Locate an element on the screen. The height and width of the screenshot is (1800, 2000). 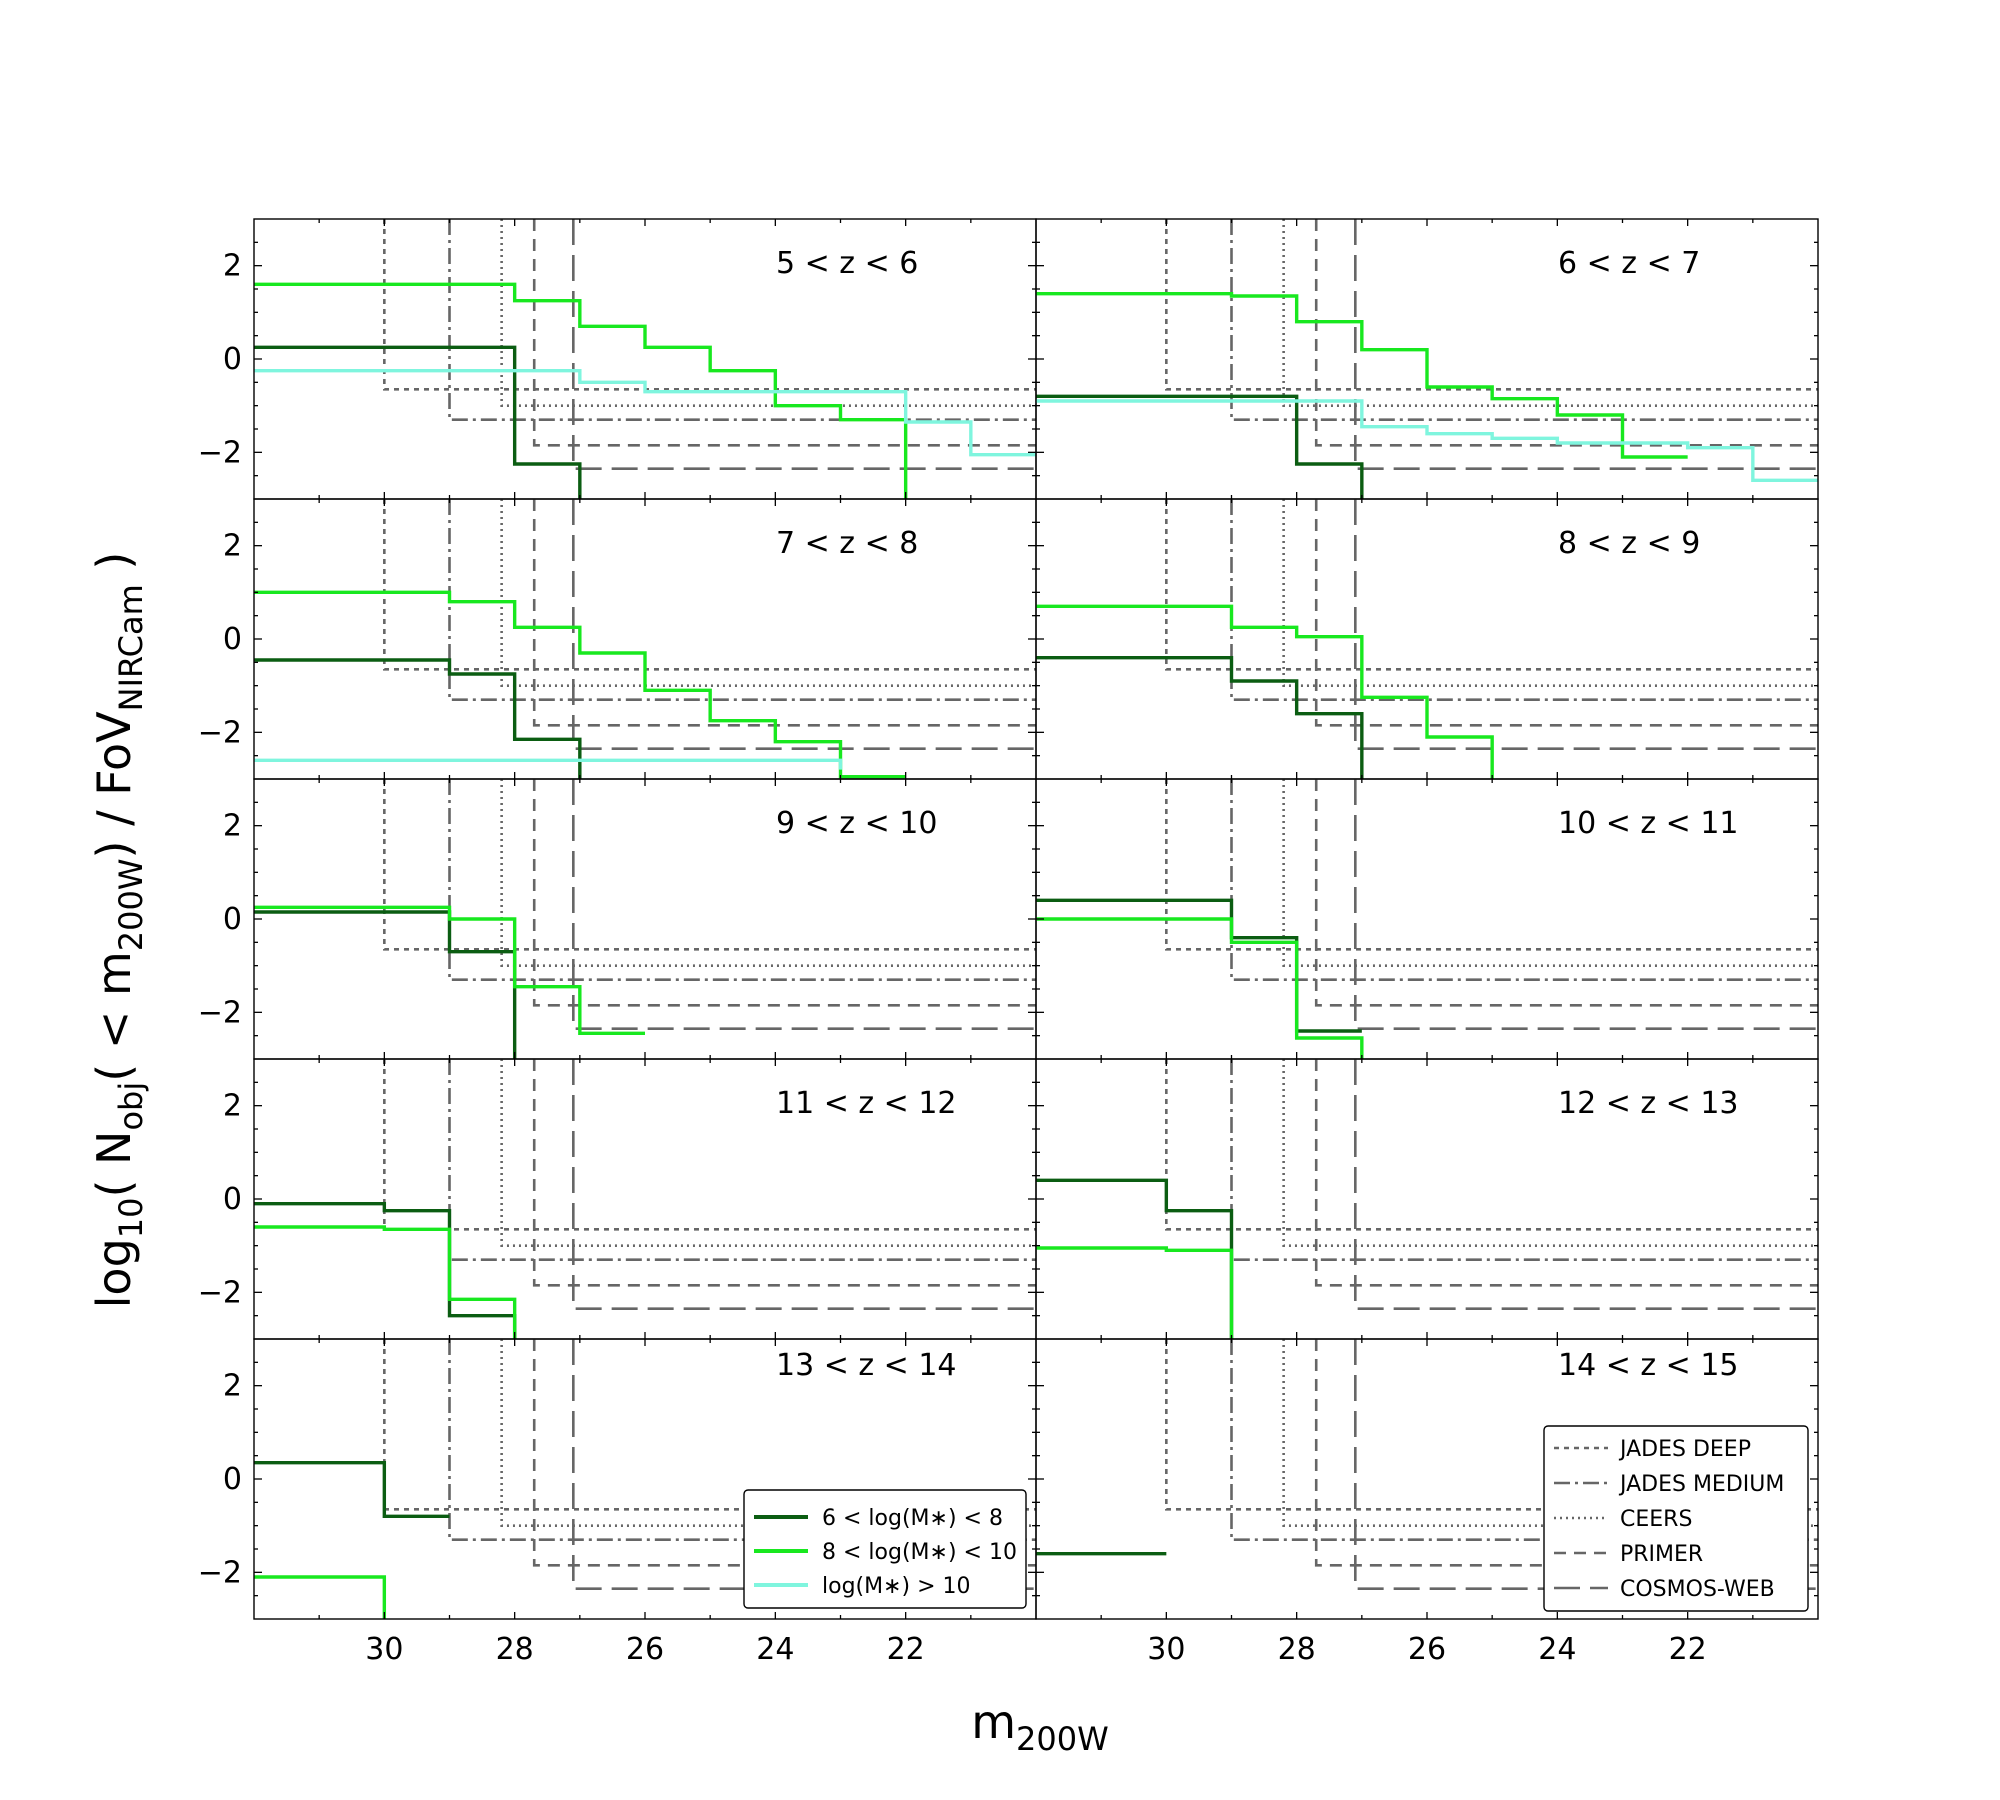
legend-label: JADES MEDIUM is located at coordinates (1701, 1484).